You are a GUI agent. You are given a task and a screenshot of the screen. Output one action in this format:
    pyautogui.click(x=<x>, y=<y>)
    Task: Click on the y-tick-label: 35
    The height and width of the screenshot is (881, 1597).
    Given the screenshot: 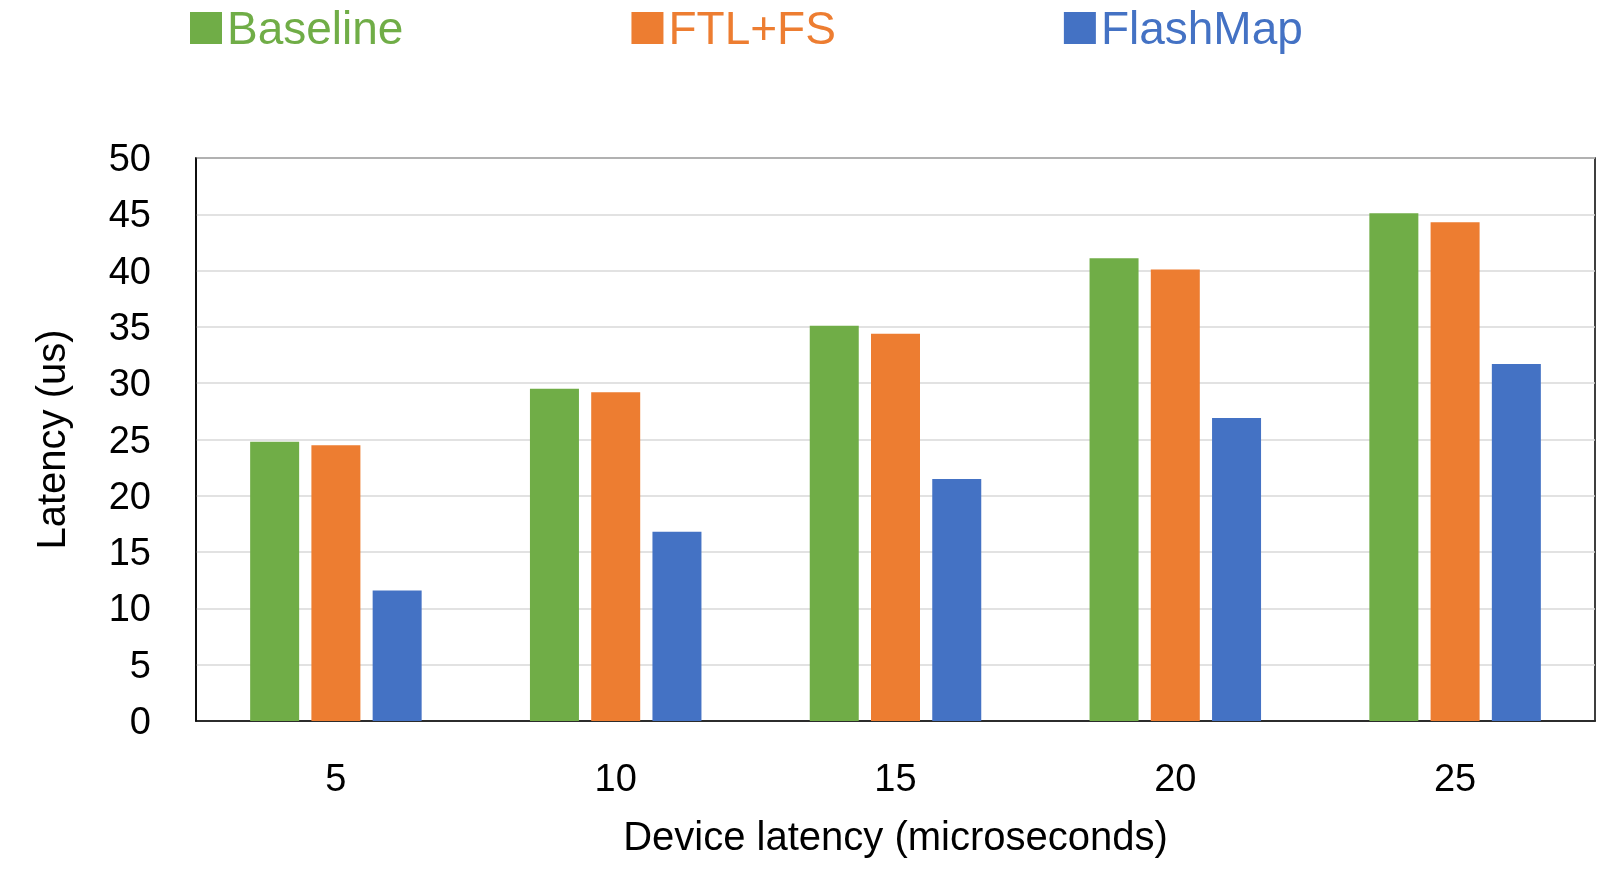 What is the action you would take?
    pyautogui.click(x=129, y=326)
    